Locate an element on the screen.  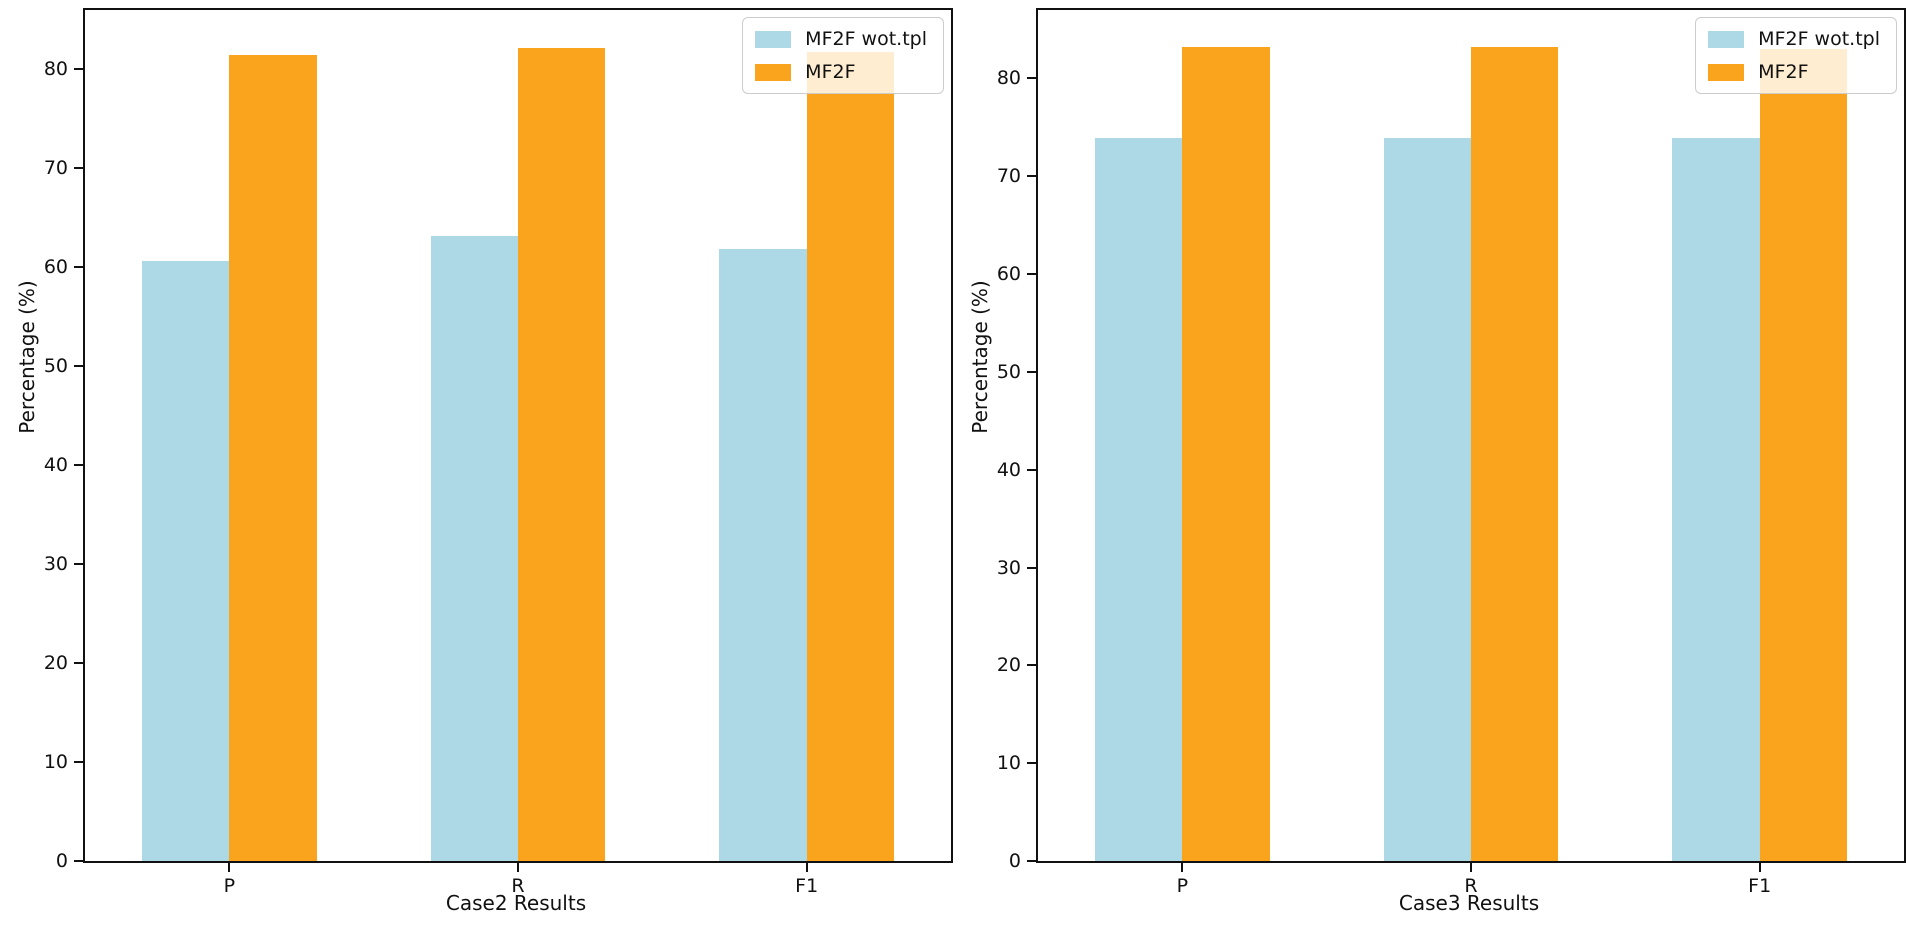
y-axis-label-case2: Percentage (%) is located at coordinates (27, 357).